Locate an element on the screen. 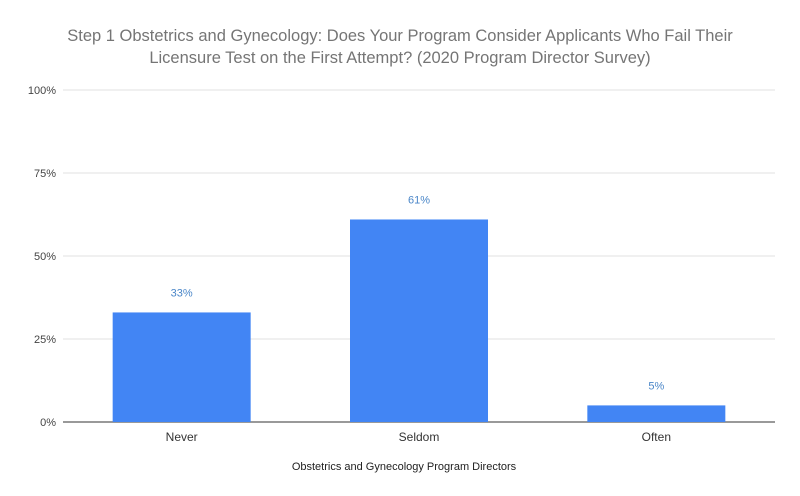 Image resolution: width=800 pixels, height=496 pixels. x-tick-label: Seldom is located at coordinates (419, 437).